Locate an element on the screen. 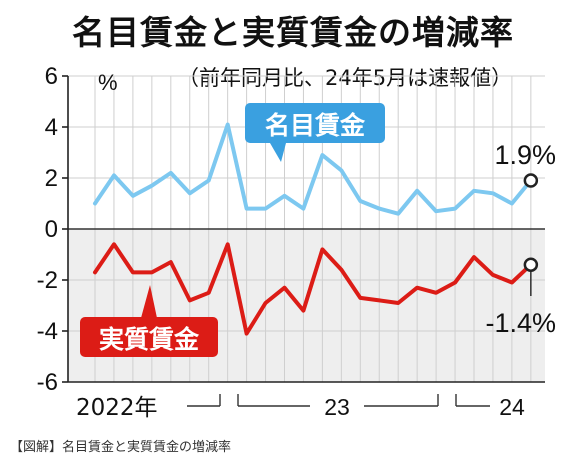 The image size is (586, 461). real-wage-label-box is located at coordinates (149, 337).